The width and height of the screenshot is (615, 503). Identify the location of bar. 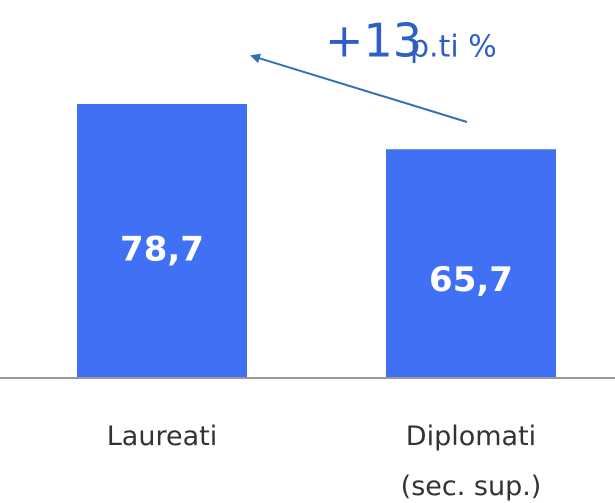
(471, 263).